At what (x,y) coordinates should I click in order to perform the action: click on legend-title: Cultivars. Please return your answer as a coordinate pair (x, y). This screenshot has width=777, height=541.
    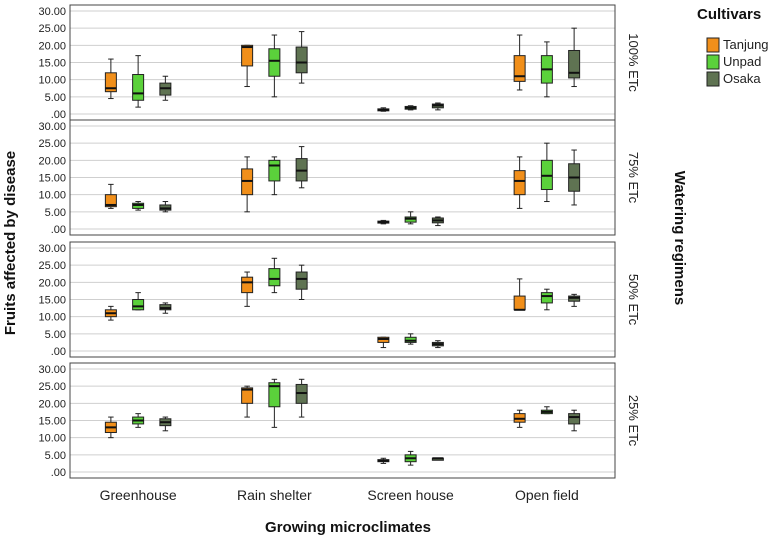
    Looking at the image, I should click on (729, 14).